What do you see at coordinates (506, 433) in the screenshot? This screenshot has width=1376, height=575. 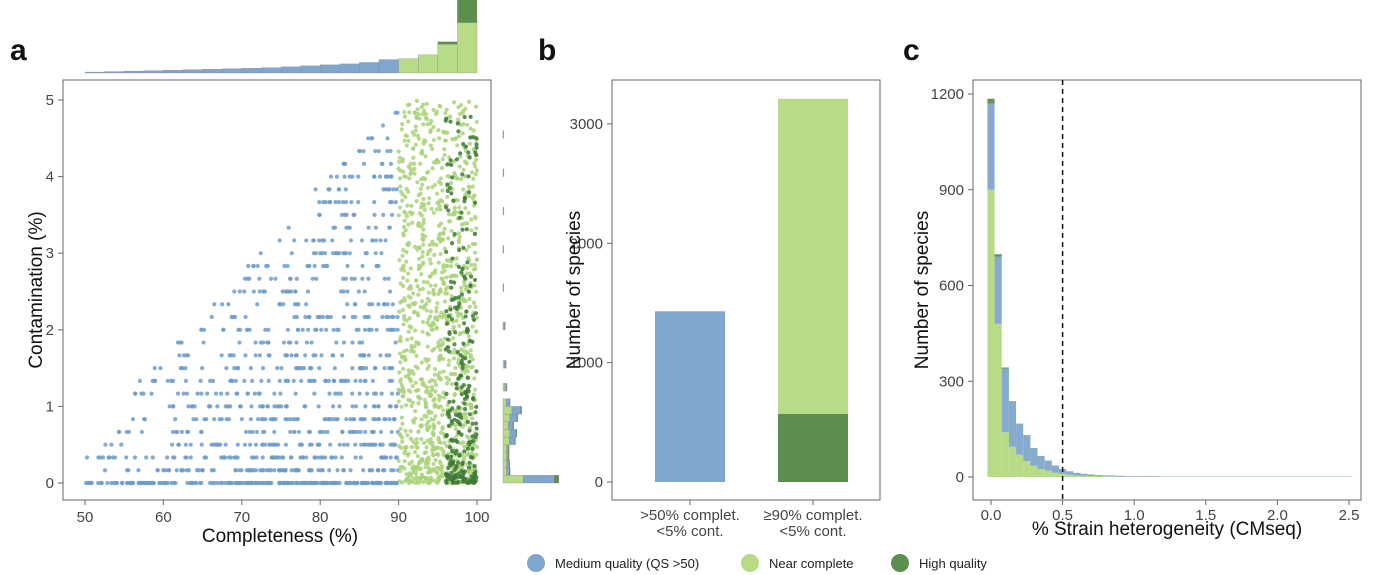 I see `panel-a-righthist-bar-near` at bounding box center [506, 433].